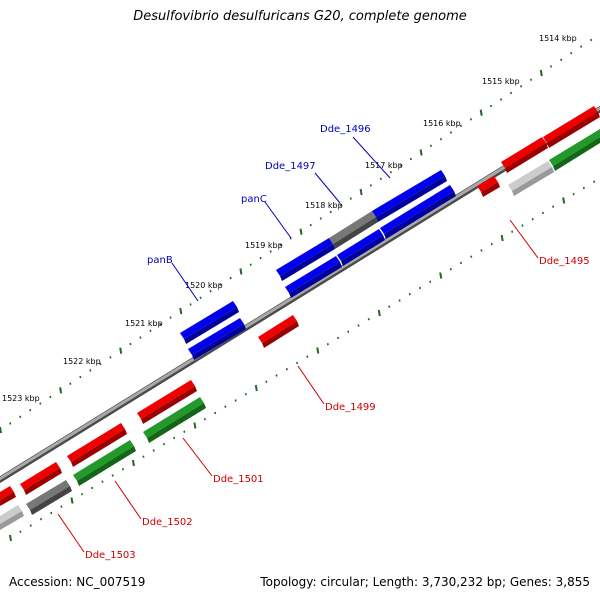  What do you see at coordinates (361, 247) in the screenshot?
I see `gene-Dde_1497-inner-arrow` at bounding box center [361, 247].